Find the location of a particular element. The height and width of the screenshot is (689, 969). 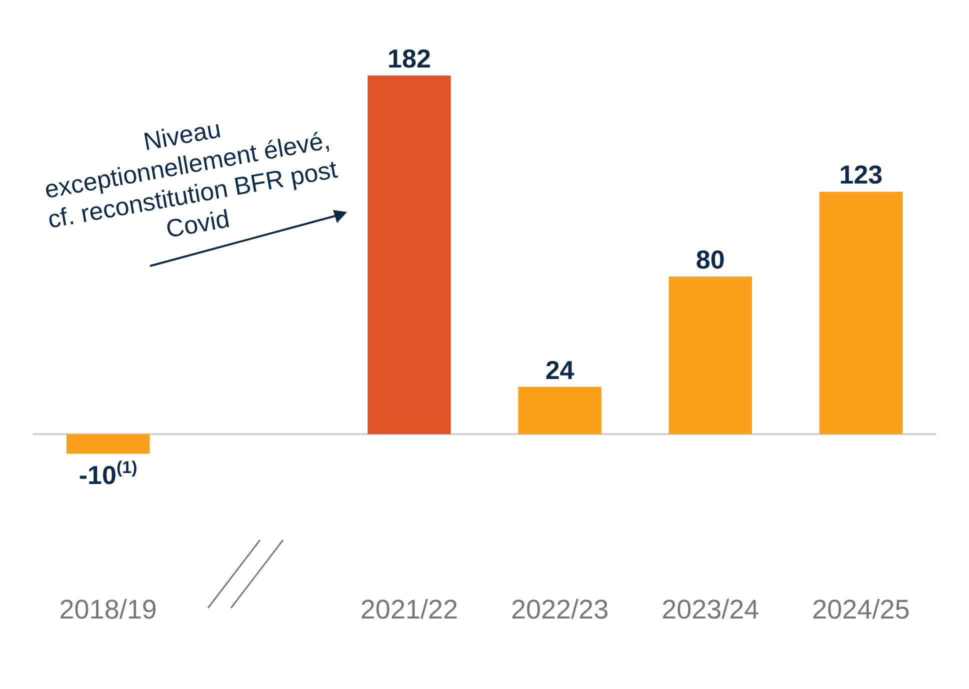

x-tick-label: 2022/23 is located at coordinates (559, 609).